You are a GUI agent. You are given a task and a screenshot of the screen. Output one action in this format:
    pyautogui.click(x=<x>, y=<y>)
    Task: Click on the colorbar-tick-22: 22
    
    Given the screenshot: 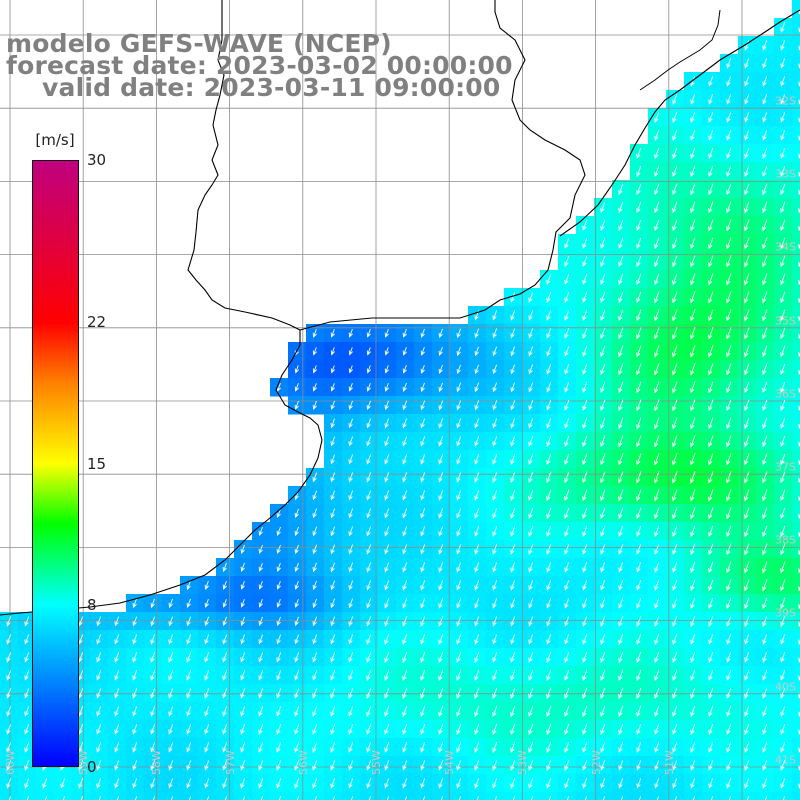 What is the action you would take?
    pyautogui.click(x=97, y=321)
    